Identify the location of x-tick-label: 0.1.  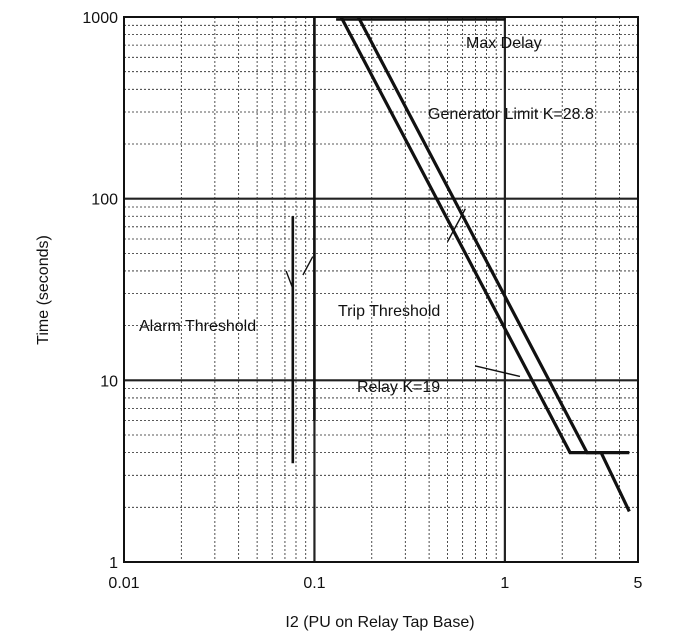
(314, 583).